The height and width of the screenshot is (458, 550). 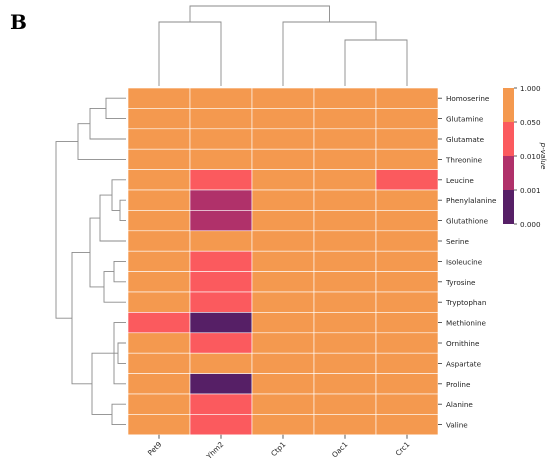 What do you see at coordinates (465, 302) in the screenshot?
I see `row-label: Tryptophan` at bounding box center [465, 302].